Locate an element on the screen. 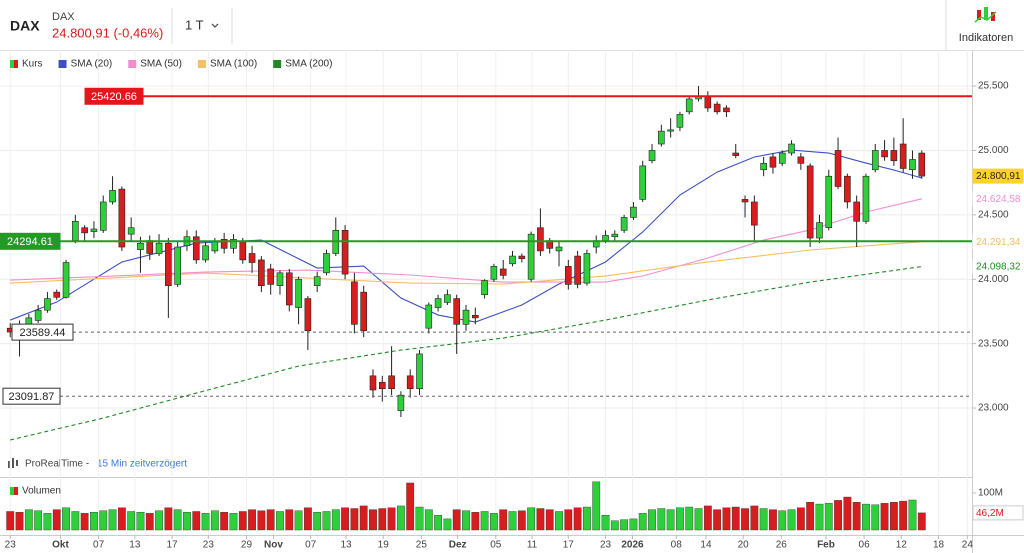 This screenshot has width=1024, height=553. indicators-label: Indikatoren is located at coordinates (986, 38).